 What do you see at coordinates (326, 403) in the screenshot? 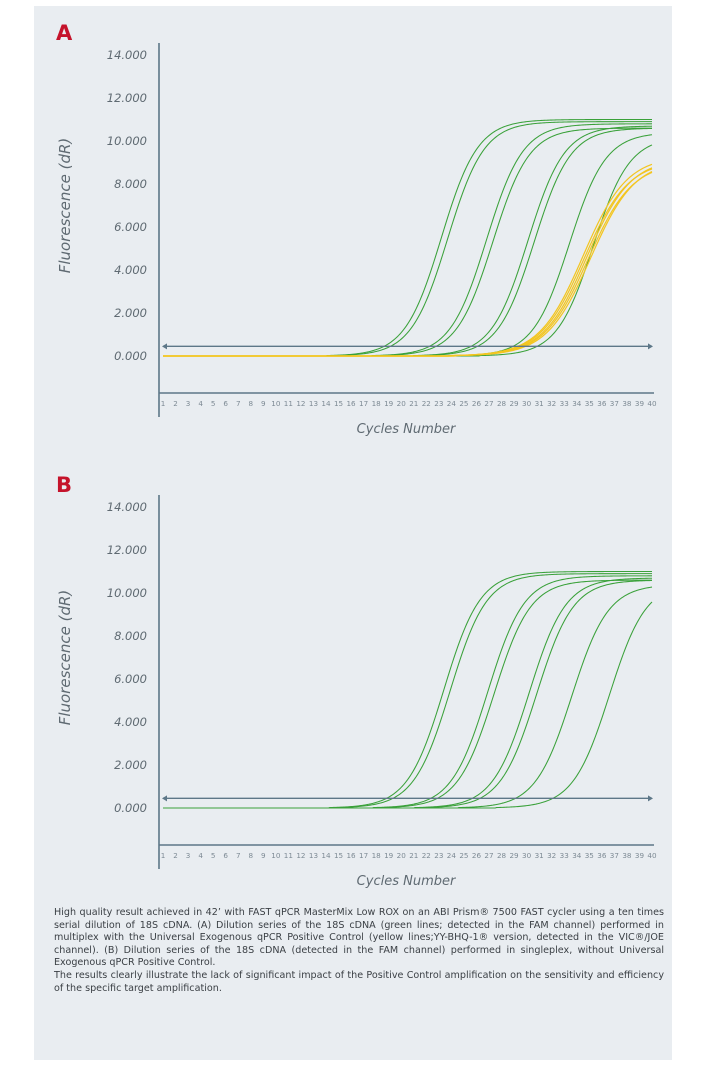
I see `chart-a-x-tick-label: 14` at bounding box center [326, 403].